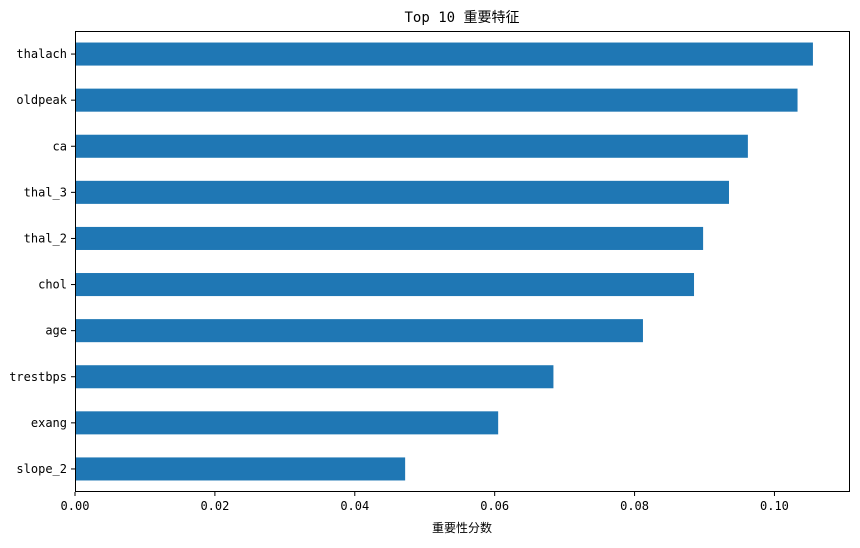  Describe the element at coordinates (41, 469) in the screenshot. I see `y-tick-label: slope_2` at that location.